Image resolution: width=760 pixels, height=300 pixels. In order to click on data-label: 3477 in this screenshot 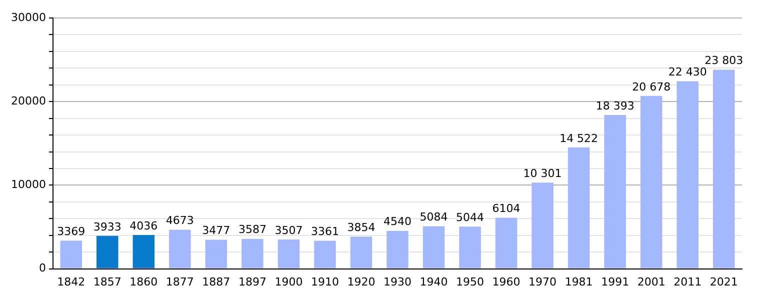, I will do `click(216, 231)`.